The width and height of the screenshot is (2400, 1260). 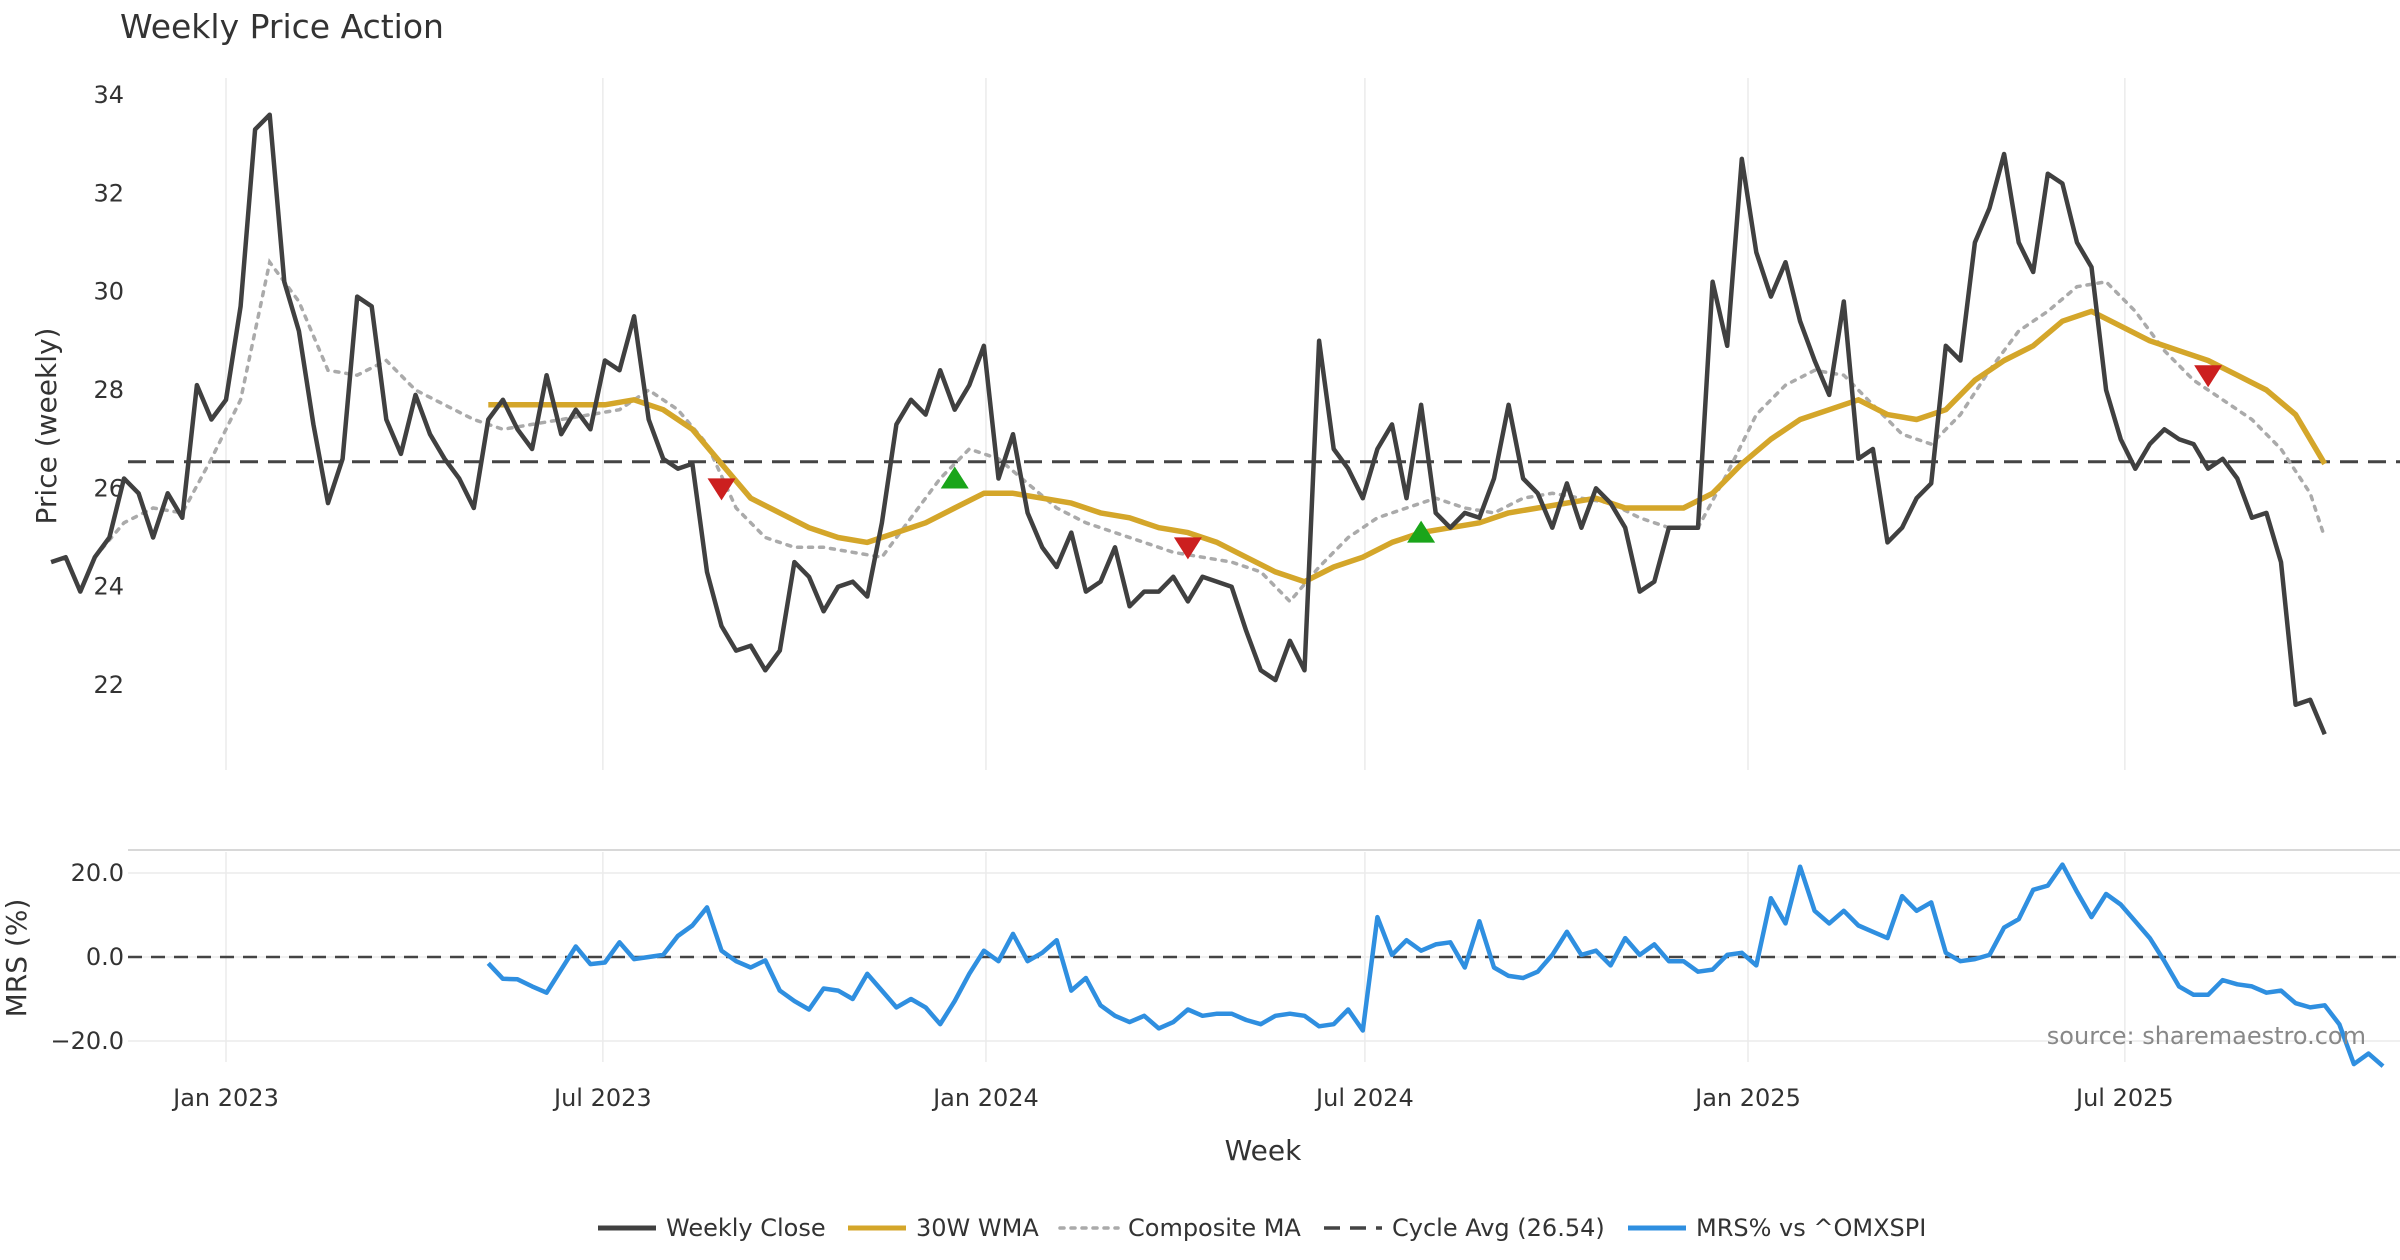 I want to click on price-y-tick-label: 24, so click(x=108, y=587).